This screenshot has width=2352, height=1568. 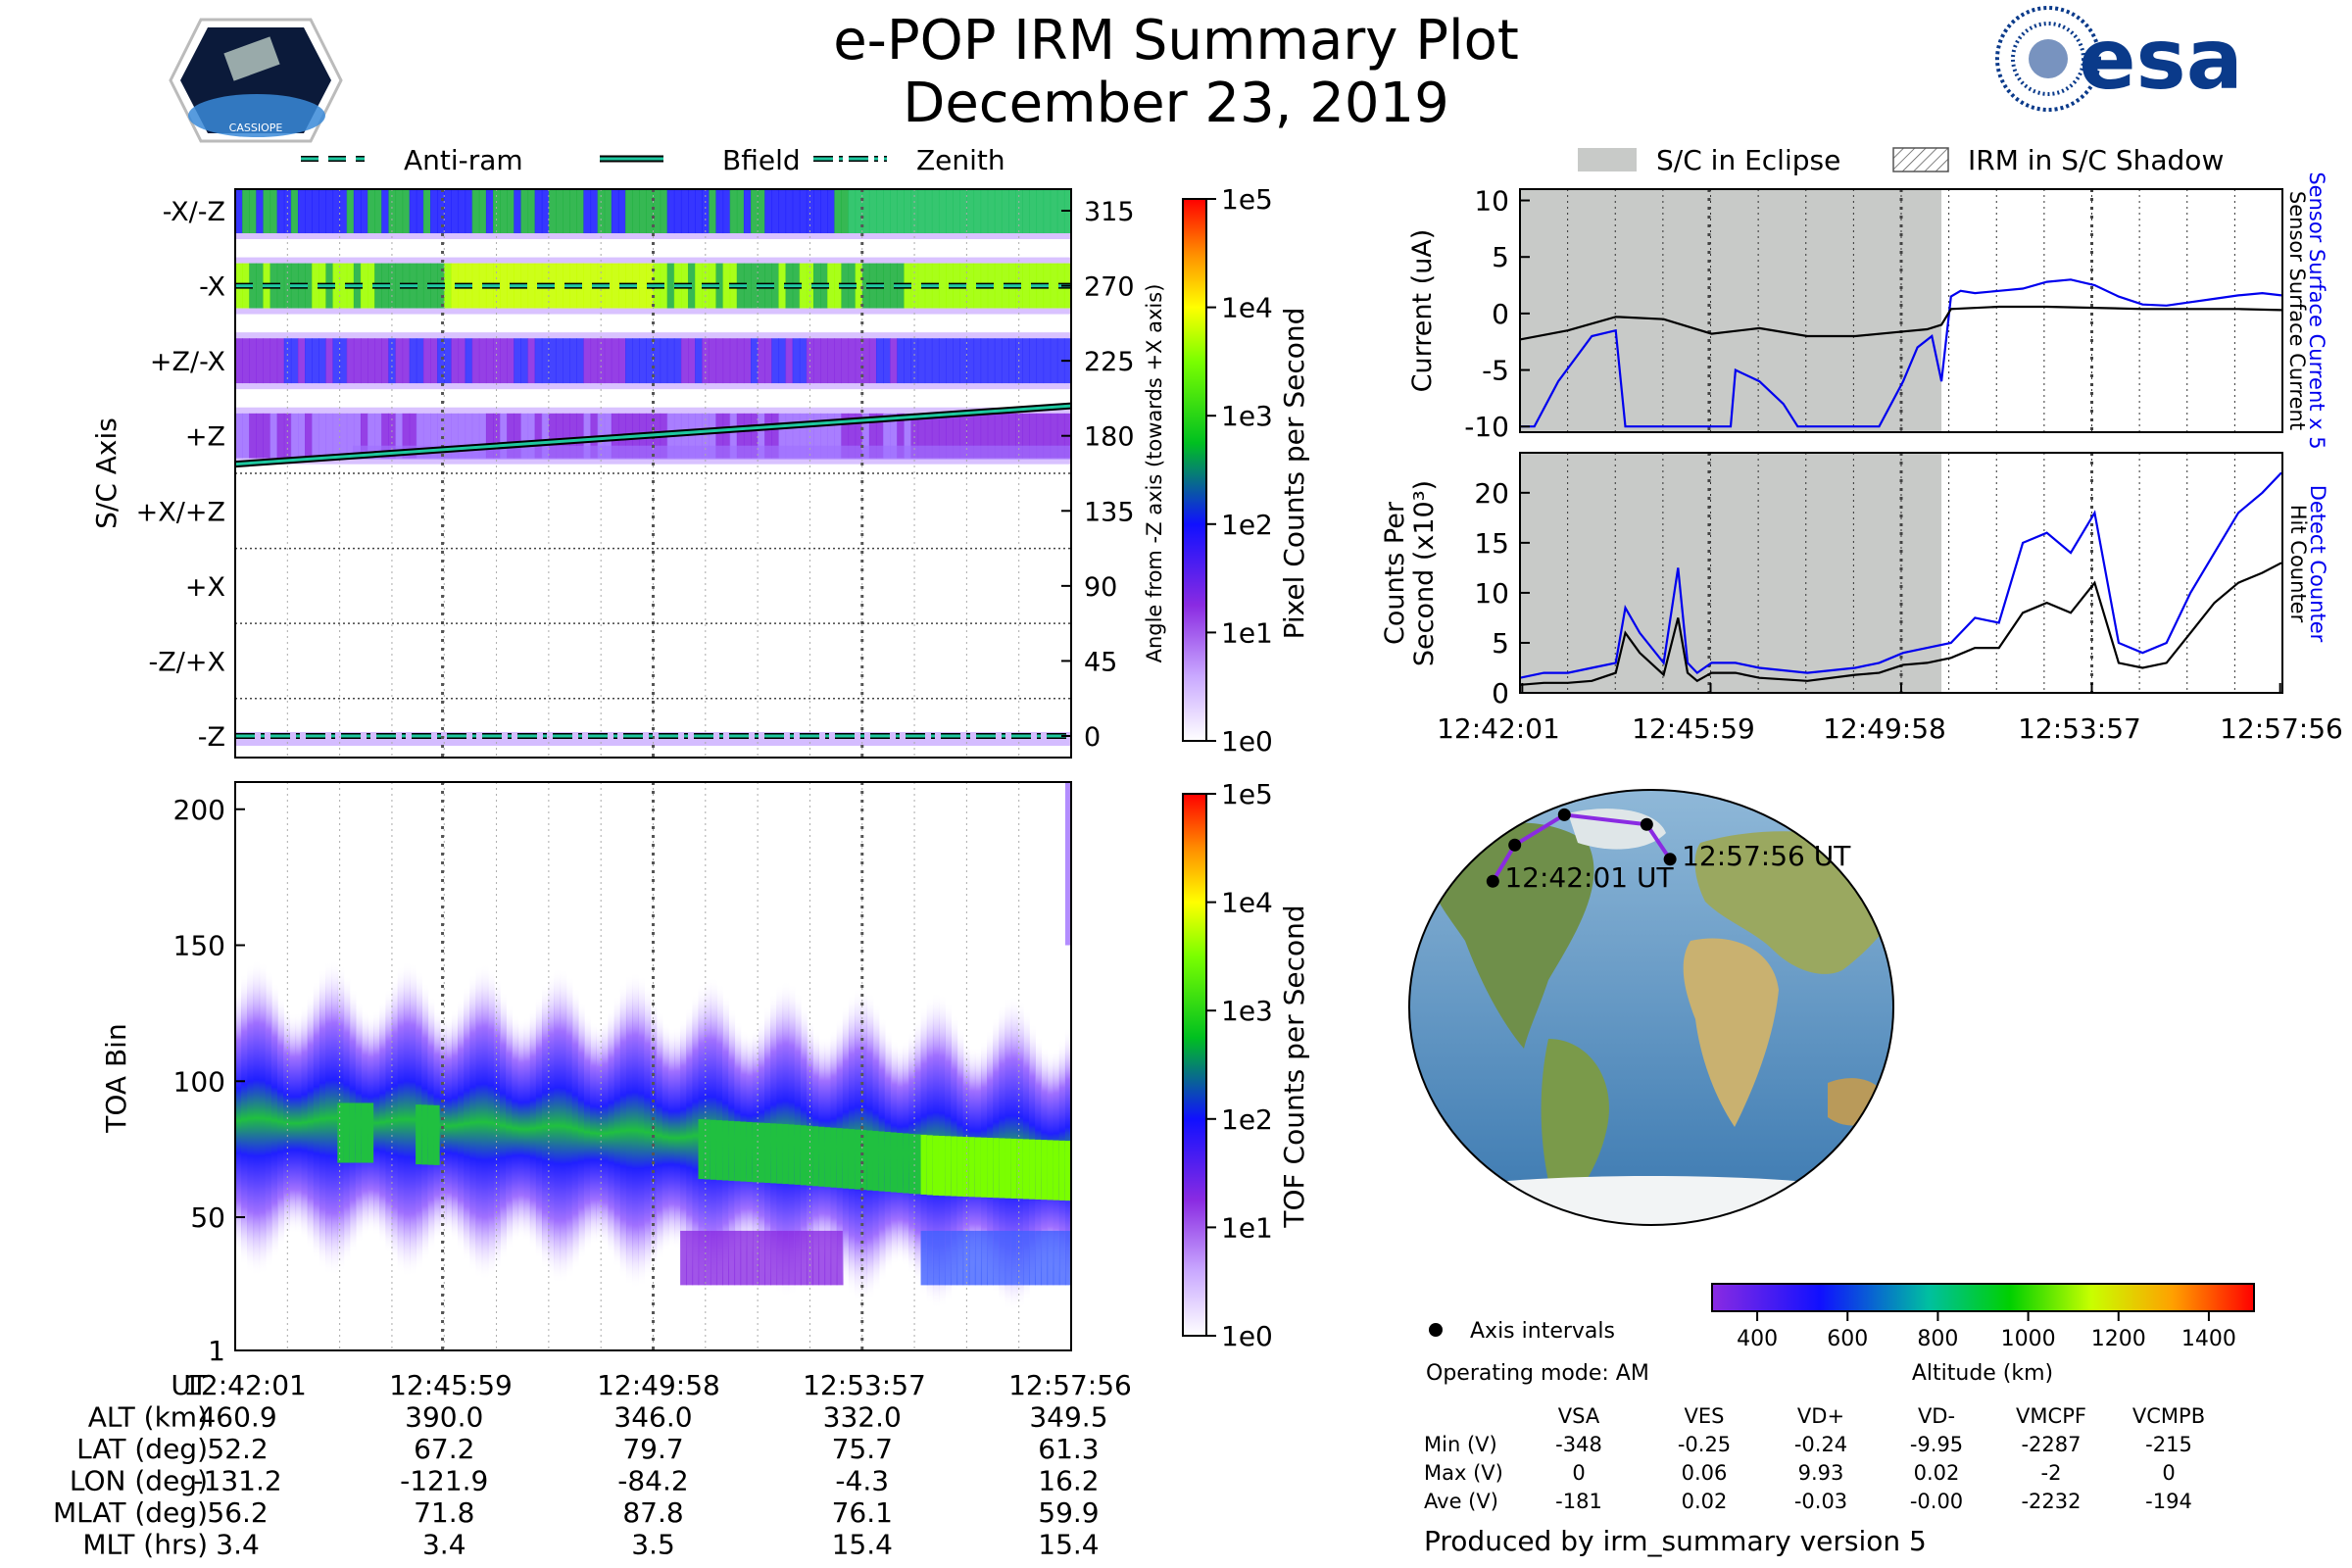 I want to click on current-ylabel-right-1: Sensor Surface Current x 5, so click(x=2317, y=310).